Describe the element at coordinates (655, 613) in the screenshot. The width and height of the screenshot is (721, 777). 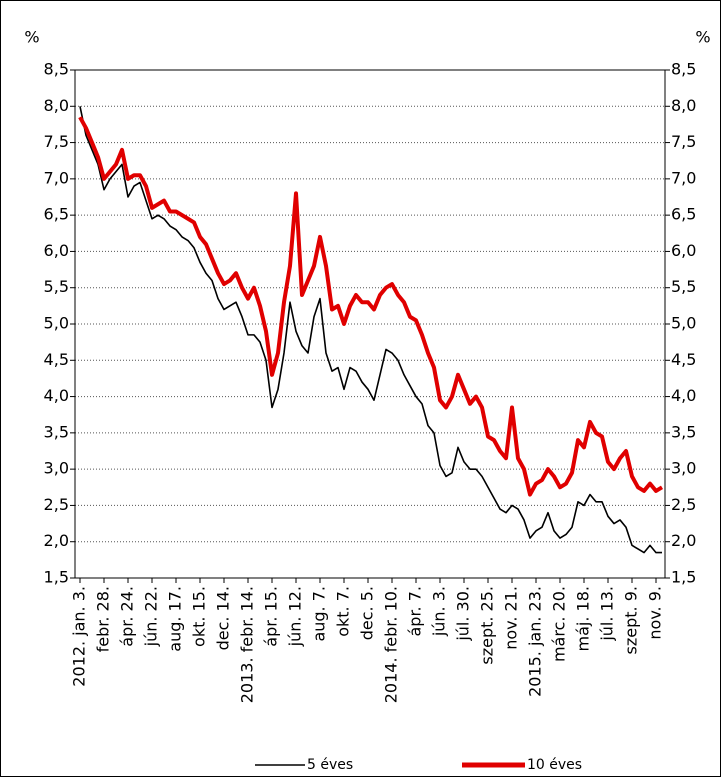
I see `x-tick-label: nov. 9.` at that location.